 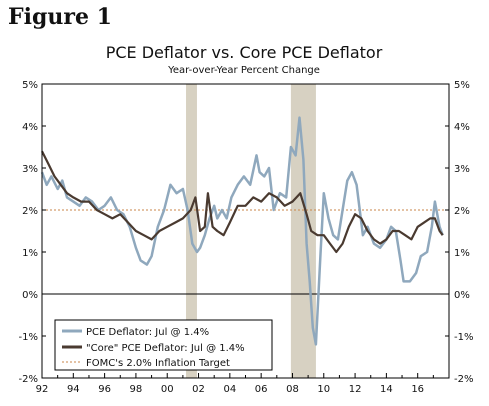 What do you see at coordinates (30, 169) in the screenshot?
I see `y-tick-label-left: 3%` at bounding box center [30, 169].